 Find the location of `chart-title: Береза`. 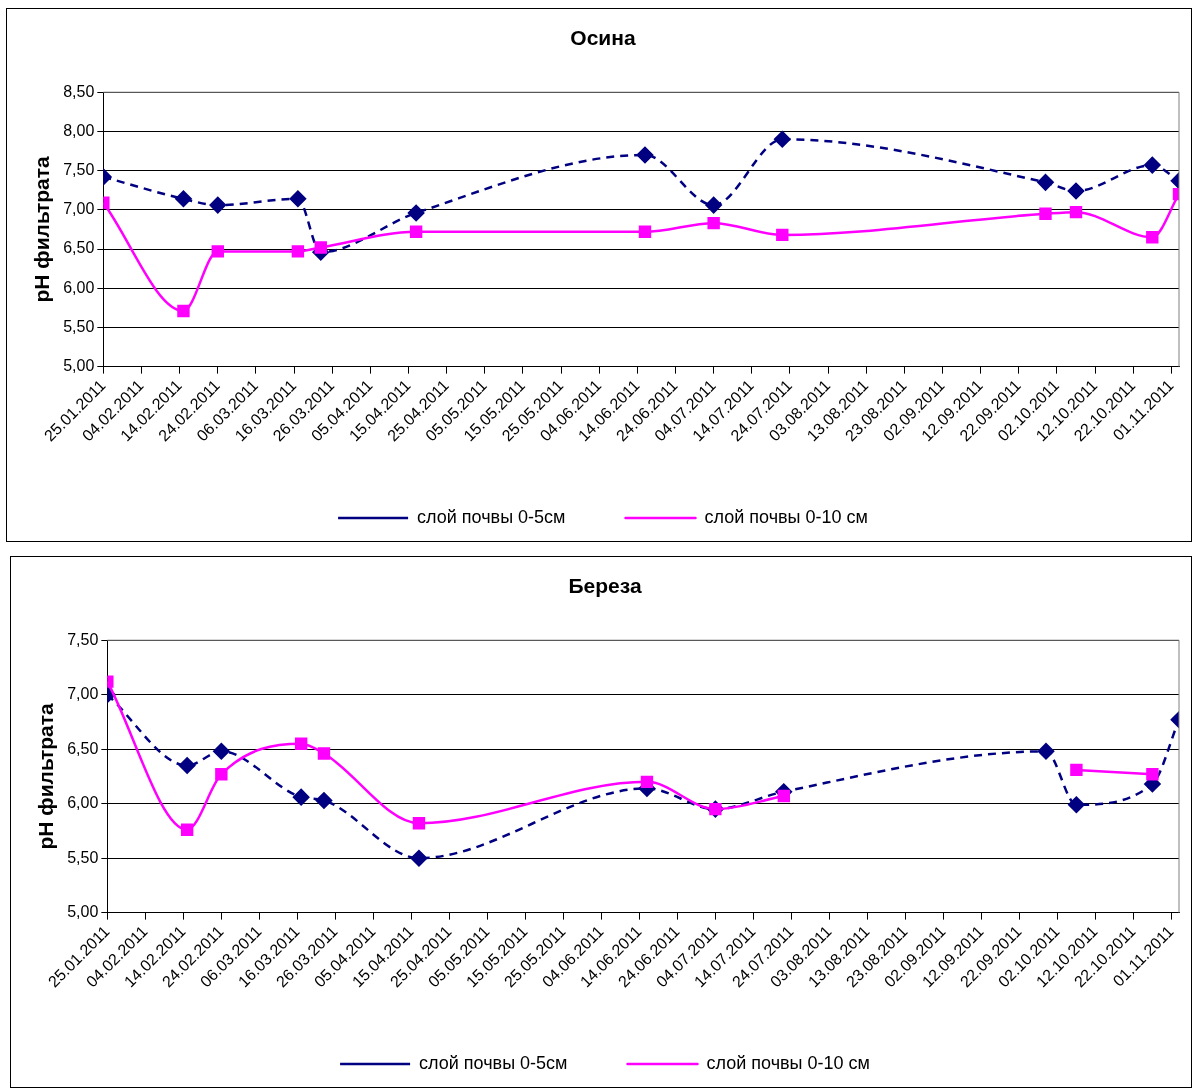

chart-title: Береза is located at coordinates (605, 586).